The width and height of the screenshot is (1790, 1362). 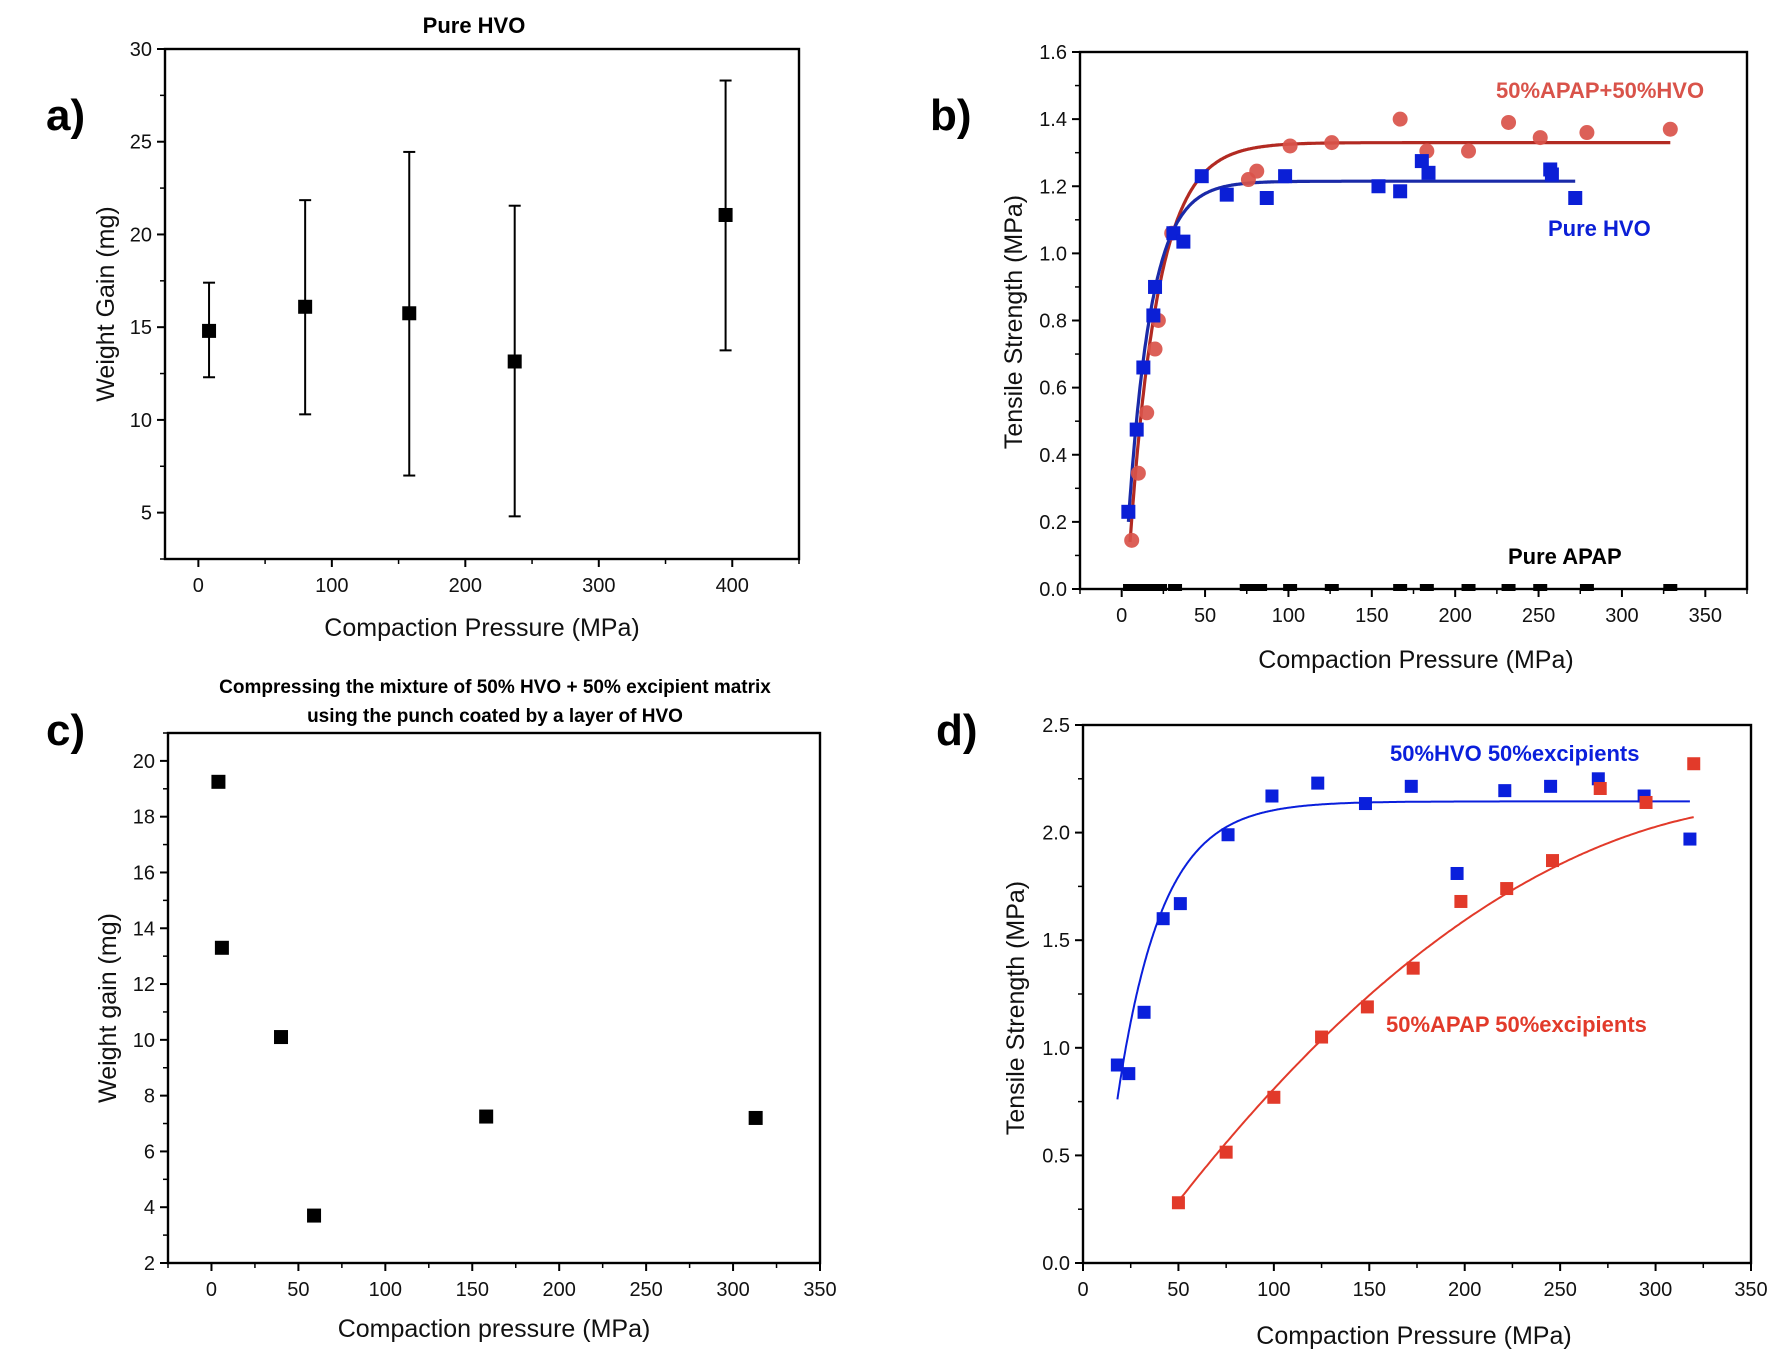 What do you see at coordinates (819, 1290) in the screenshot?
I see `x-tick-label-c: 350` at bounding box center [819, 1290].